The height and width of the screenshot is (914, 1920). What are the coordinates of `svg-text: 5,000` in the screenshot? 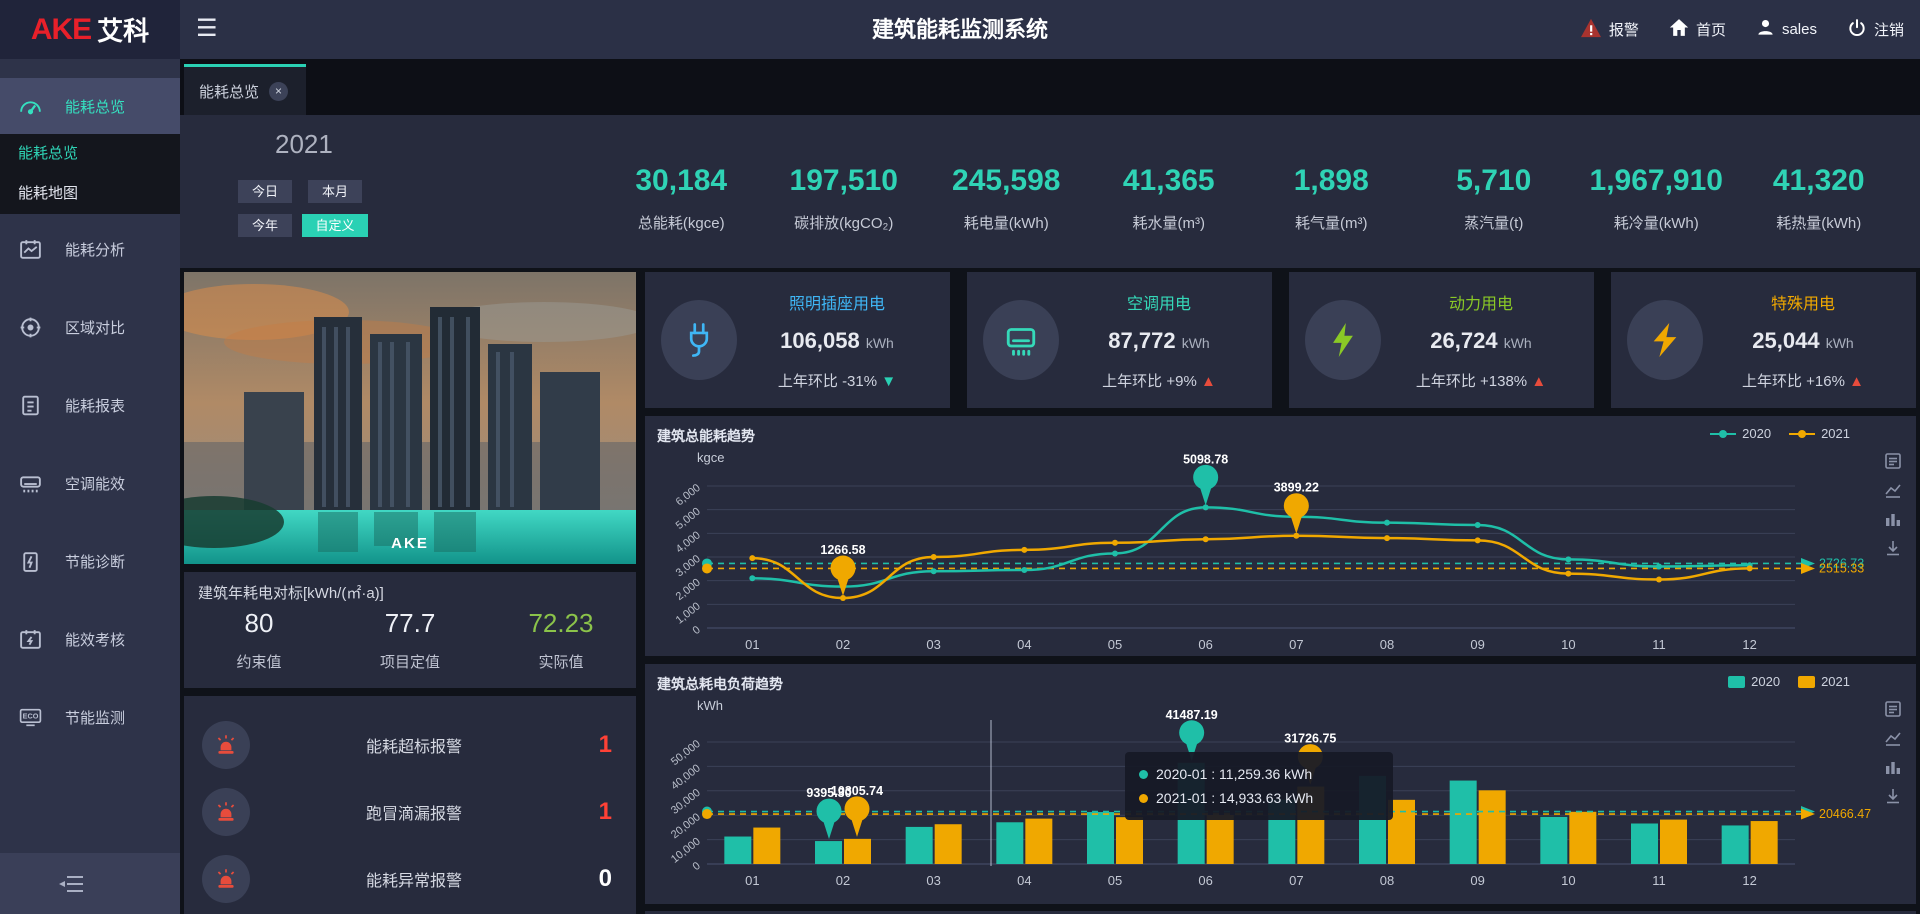 It's located at (688, 519).